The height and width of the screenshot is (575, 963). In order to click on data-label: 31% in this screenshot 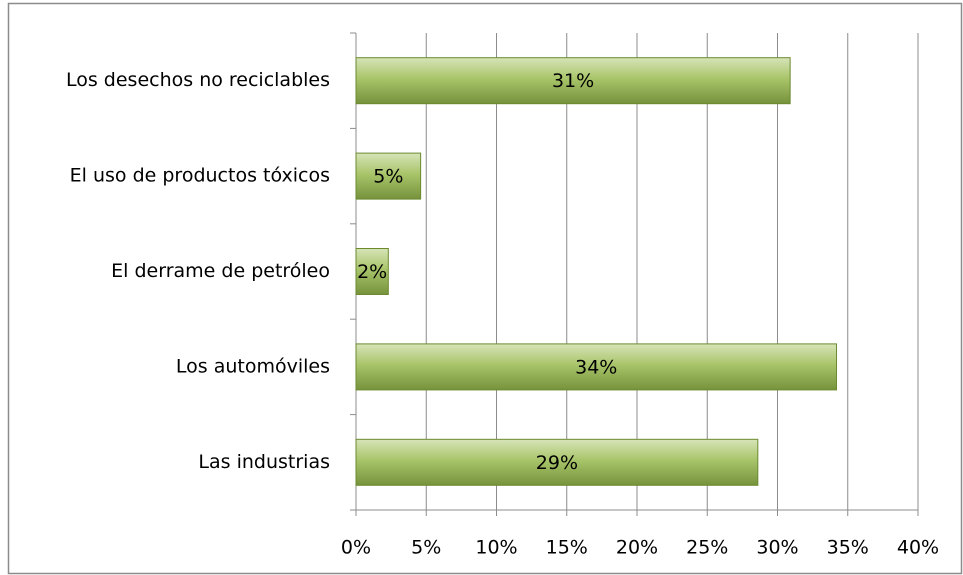, I will do `click(573, 81)`.